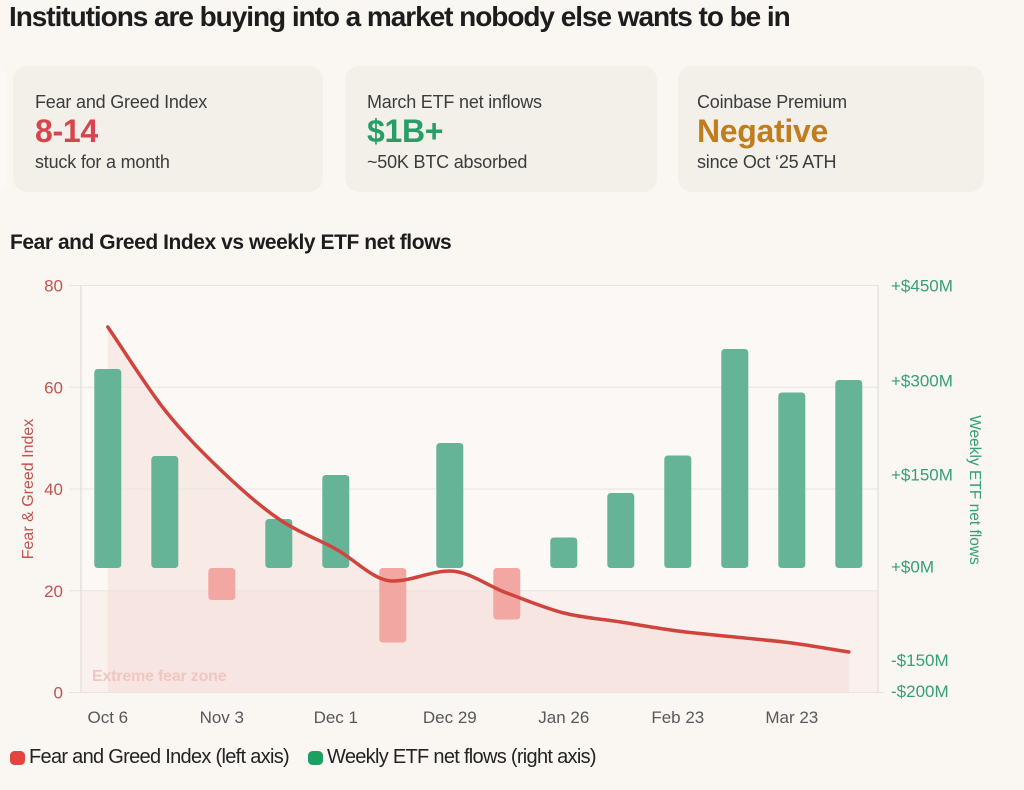 The width and height of the screenshot is (1024, 790). What do you see at coordinates (922, 475) in the screenshot?
I see `svg-text: +$150M` at bounding box center [922, 475].